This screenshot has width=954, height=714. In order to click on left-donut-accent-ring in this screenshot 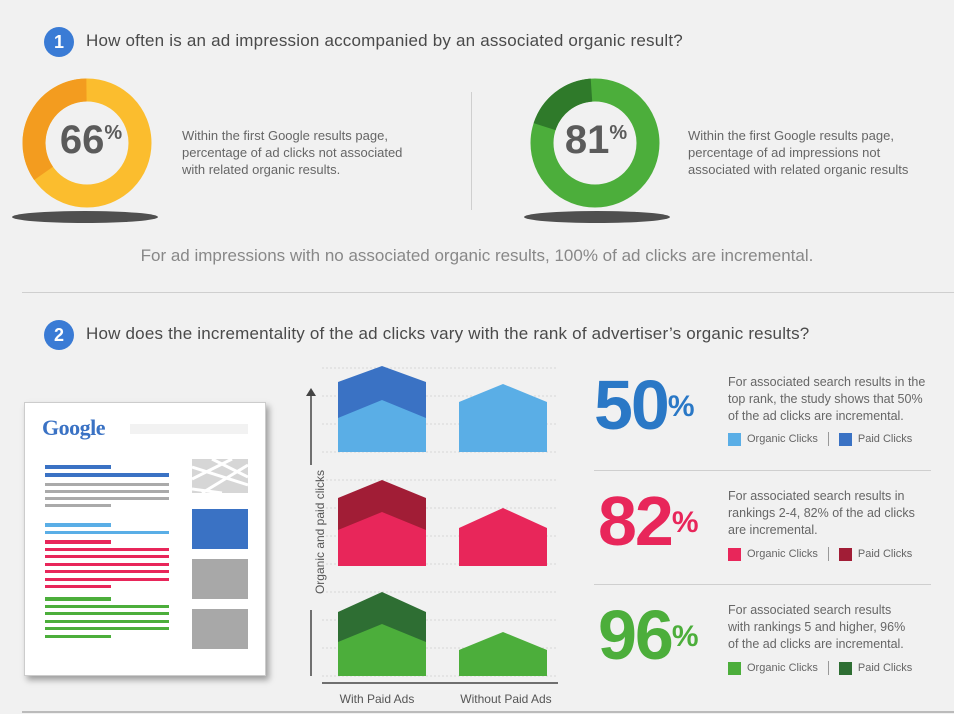, I will do `click(87, 143)`.